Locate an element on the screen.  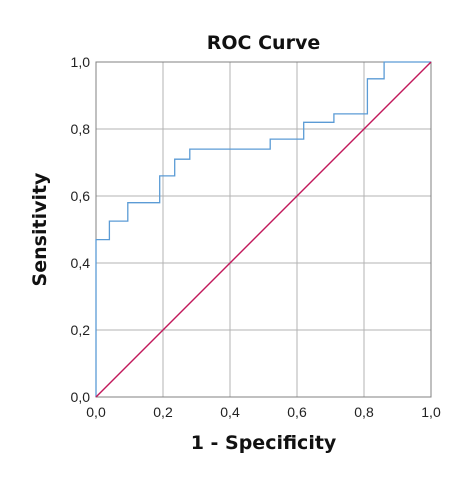
x-tick-label: 0,4 is located at coordinates (230, 412).